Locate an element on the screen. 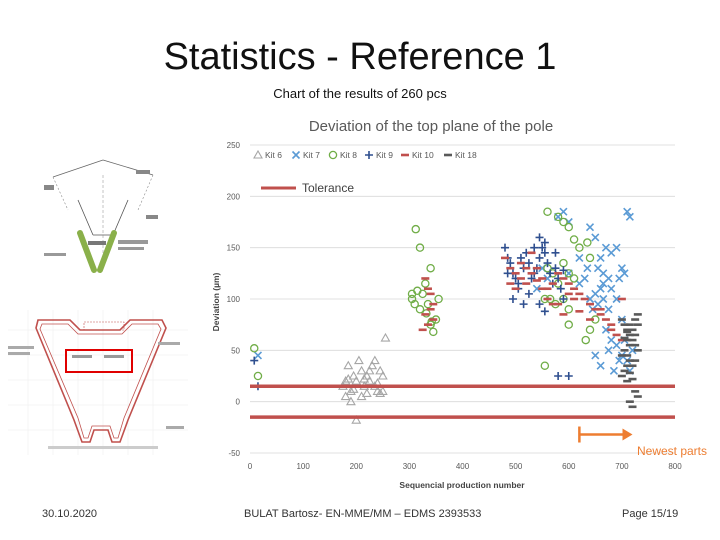  y-axis-ticks: -50 0 50 100 150 200 250 is located at coordinates (234, 299).